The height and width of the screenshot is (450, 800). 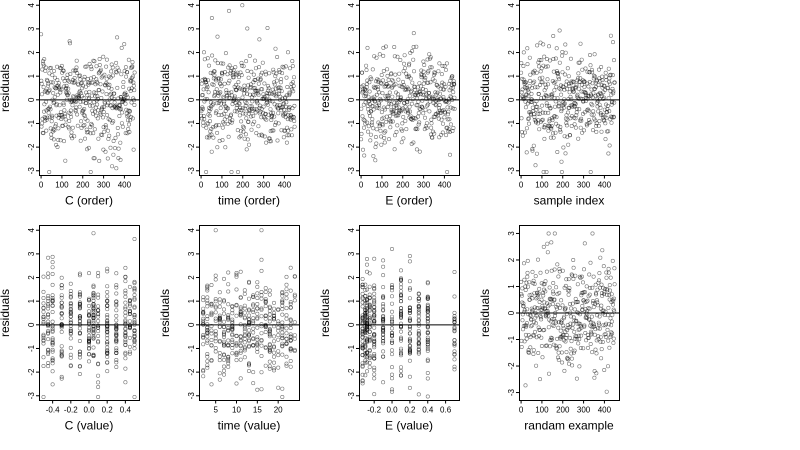 What do you see at coordinates (511, 392) in the screenshot?
I see `y-tick-label: -3` at bounding box center [511, 392].